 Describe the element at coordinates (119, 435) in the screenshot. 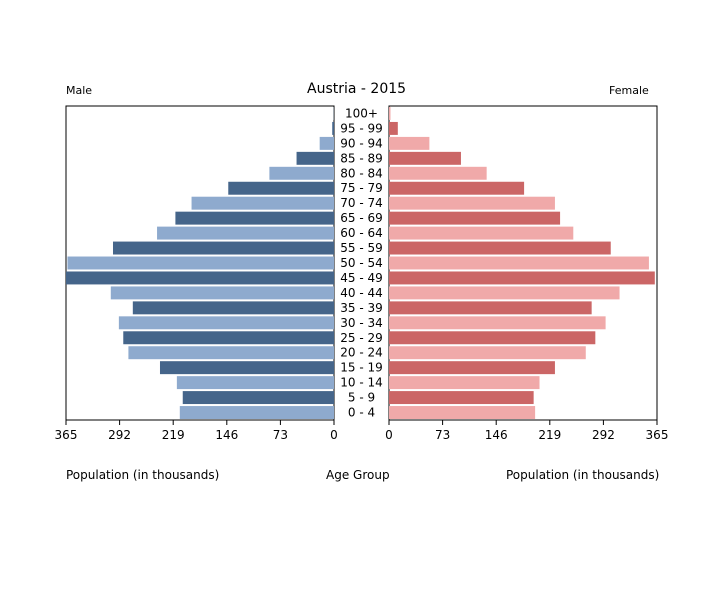

I see `male-tick-label: 292` at that location.